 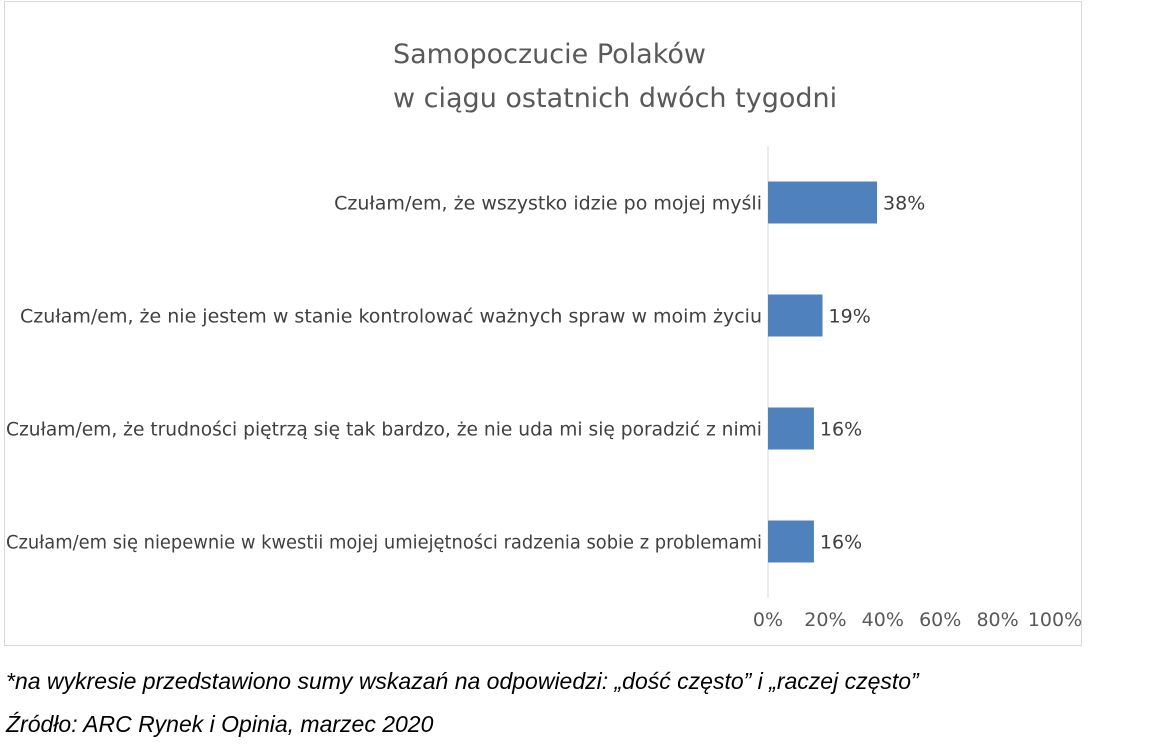 I want to click on data-labels: 38% 19% 16% 16%, so click(x=872, y=373).